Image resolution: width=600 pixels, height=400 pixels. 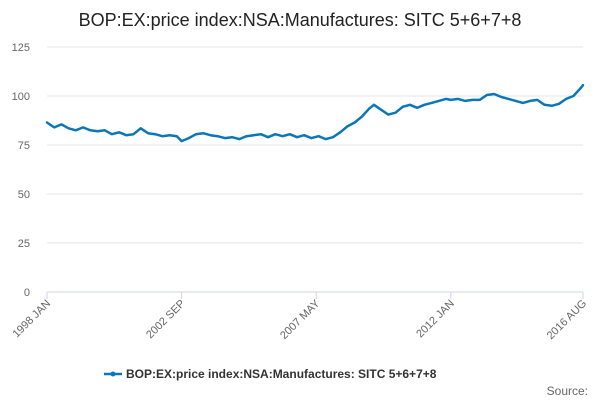 What do you see at coordinates (567, 320) in the screenshot?
I see `x-tick-label-4: 2016 AUG` at bounding box center [567, 320].